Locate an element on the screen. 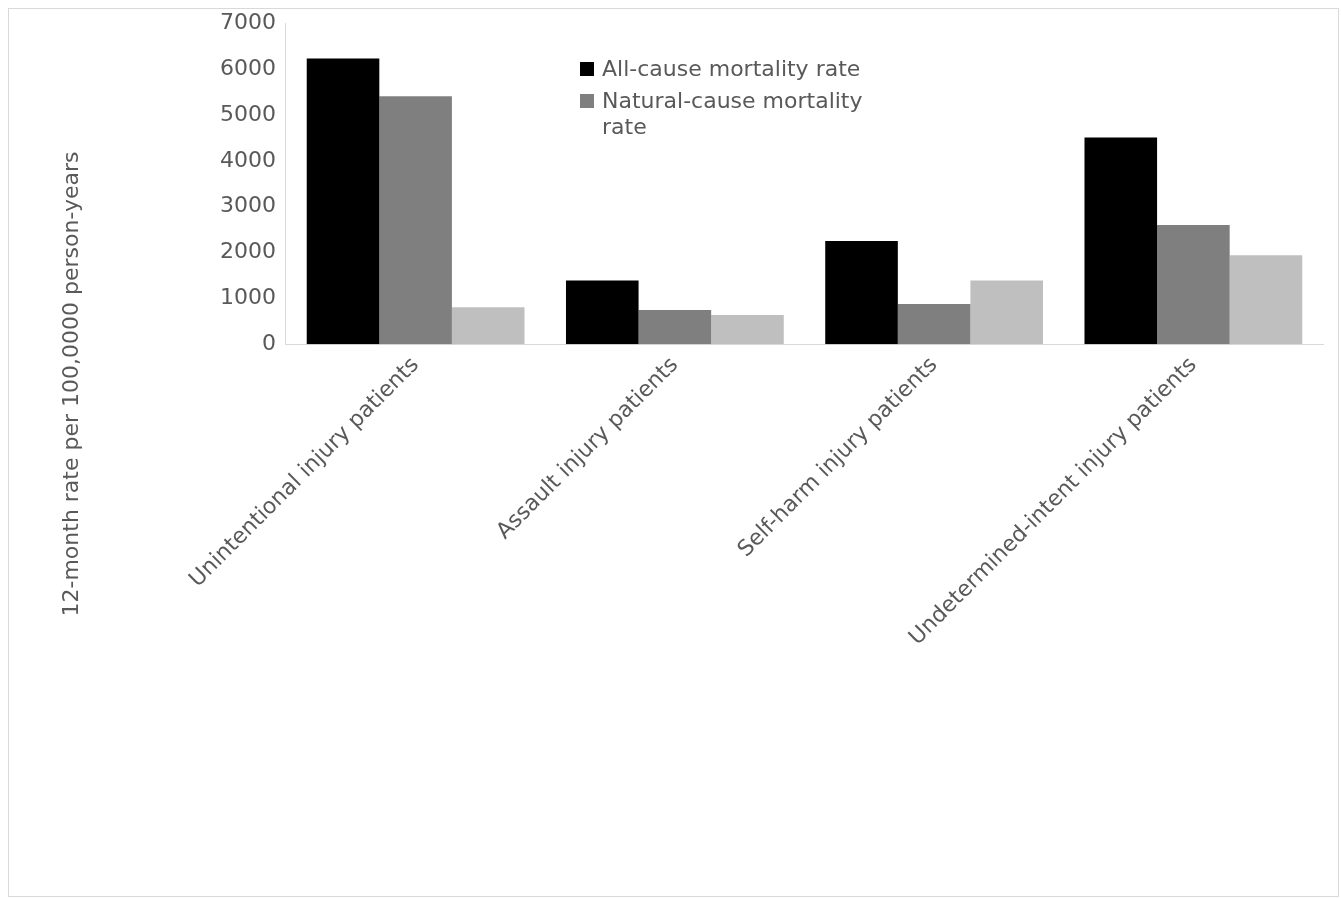 This screenshot has height=899, width=1341. y-tick-label: 2000 is located at coordinates (247, 251).